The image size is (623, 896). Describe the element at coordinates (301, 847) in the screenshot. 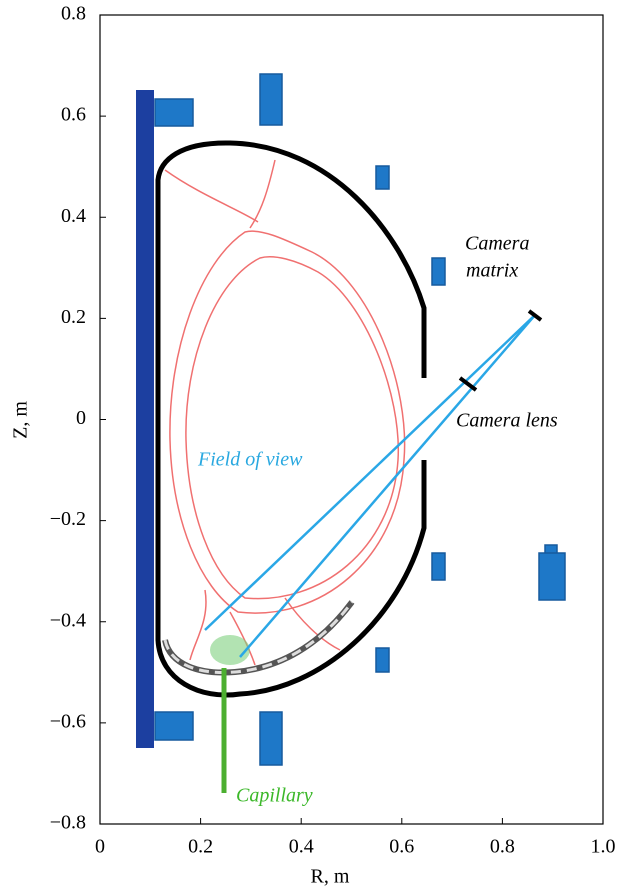

I see `x-tick-label: 0.4` at that location.